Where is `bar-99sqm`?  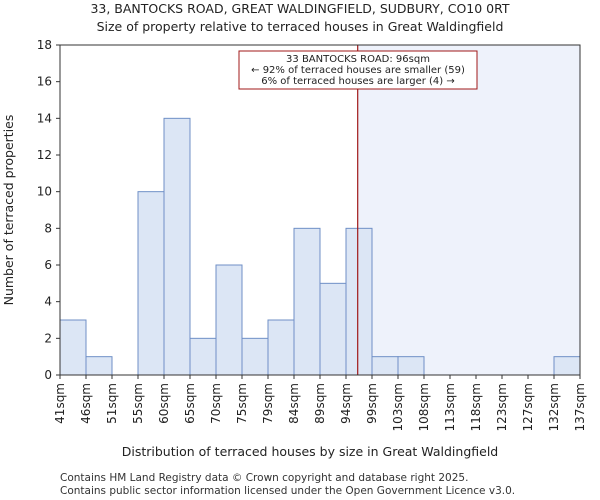
bar-99sqm is located at coordinates (385, 366).